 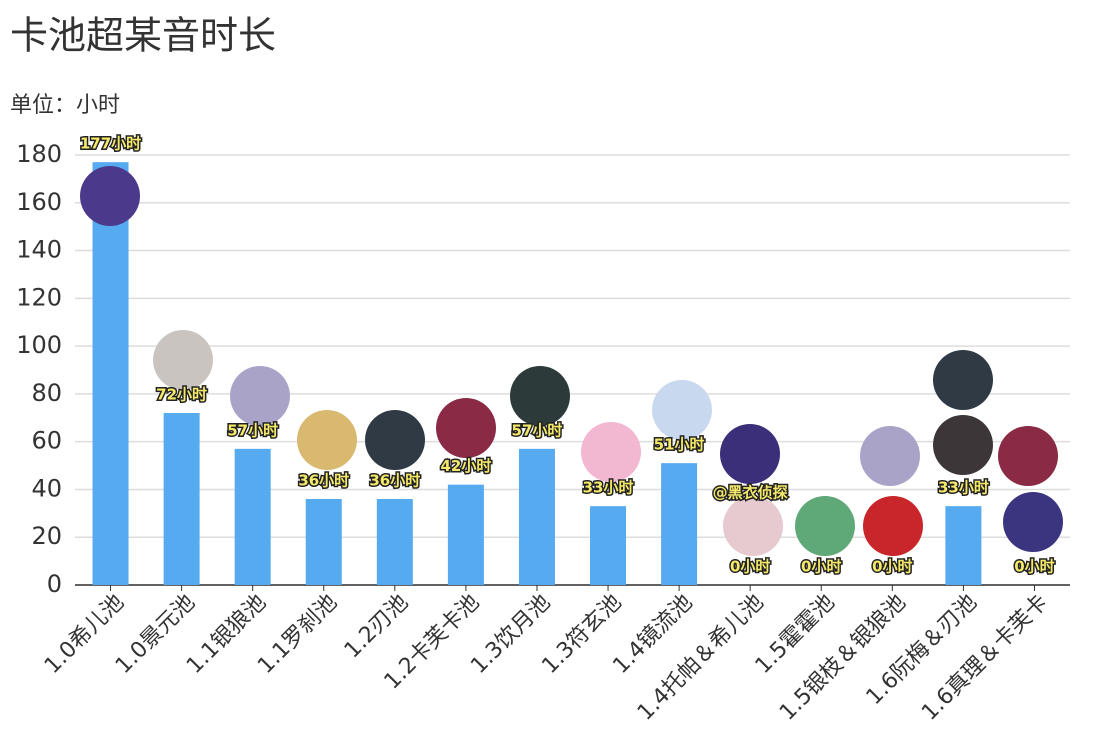 What do you see at coordinates (701, 658) in the screenshot?
I see `x-tick-label: 1.4托帕＆希儿池` at bounding box center [701, 658].